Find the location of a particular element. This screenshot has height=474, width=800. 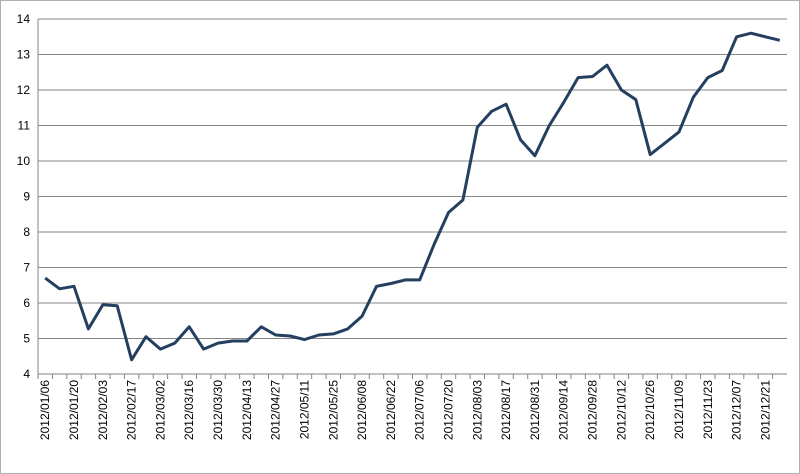

y-tick-label: 5 is located at coordinates (26, 339).